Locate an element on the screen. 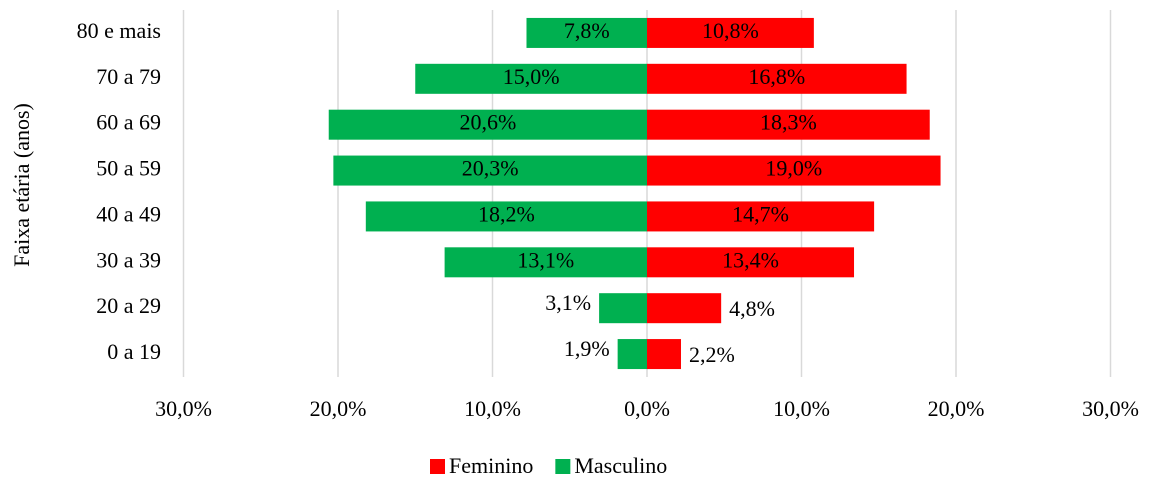 This screenshot has height=484, width=1154. data-label: 1,9% is located at coordinates (587, 348).